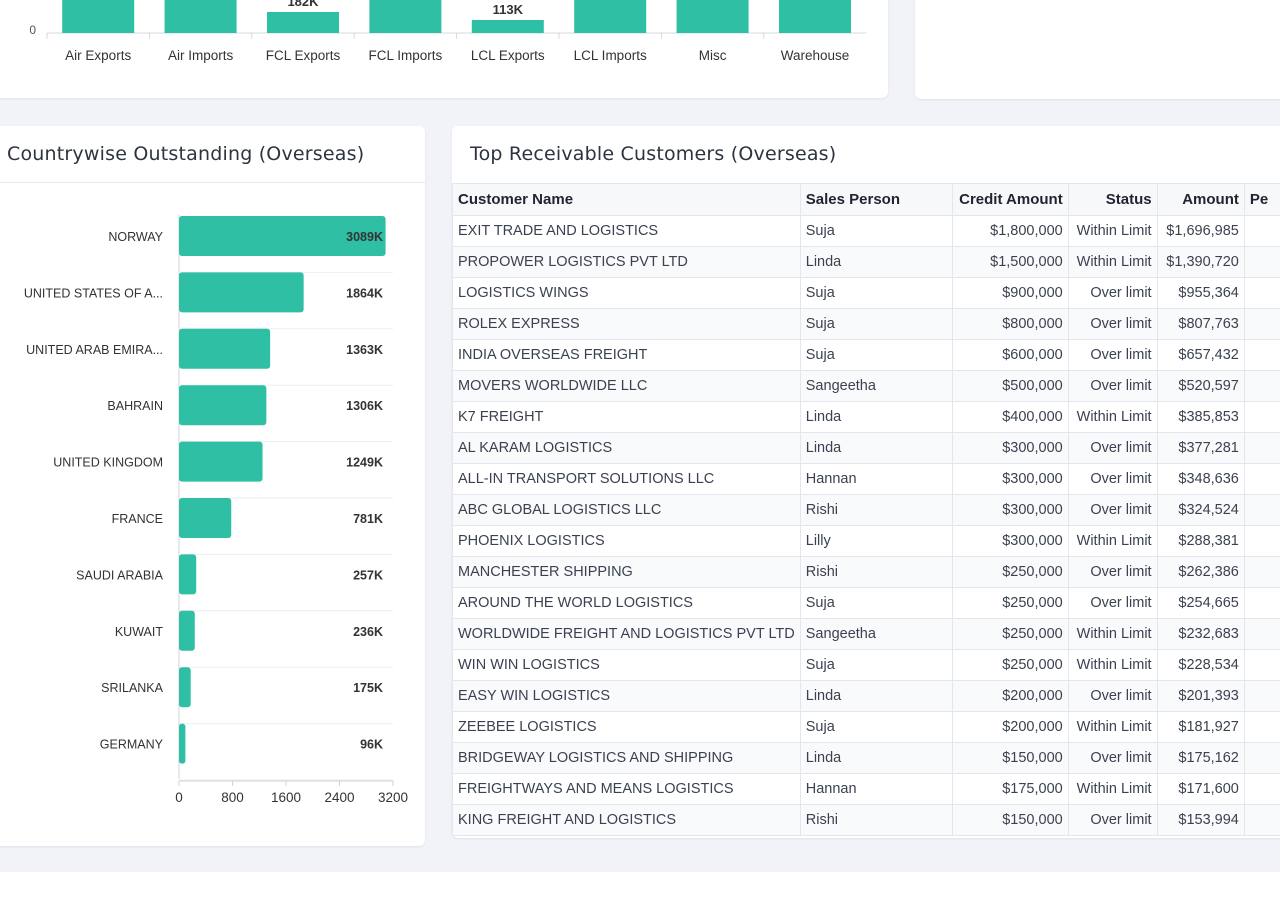 The width and height of the screenshot is (1280, 900). I want to click on x-tick-label: 1600, so click(286, 797).